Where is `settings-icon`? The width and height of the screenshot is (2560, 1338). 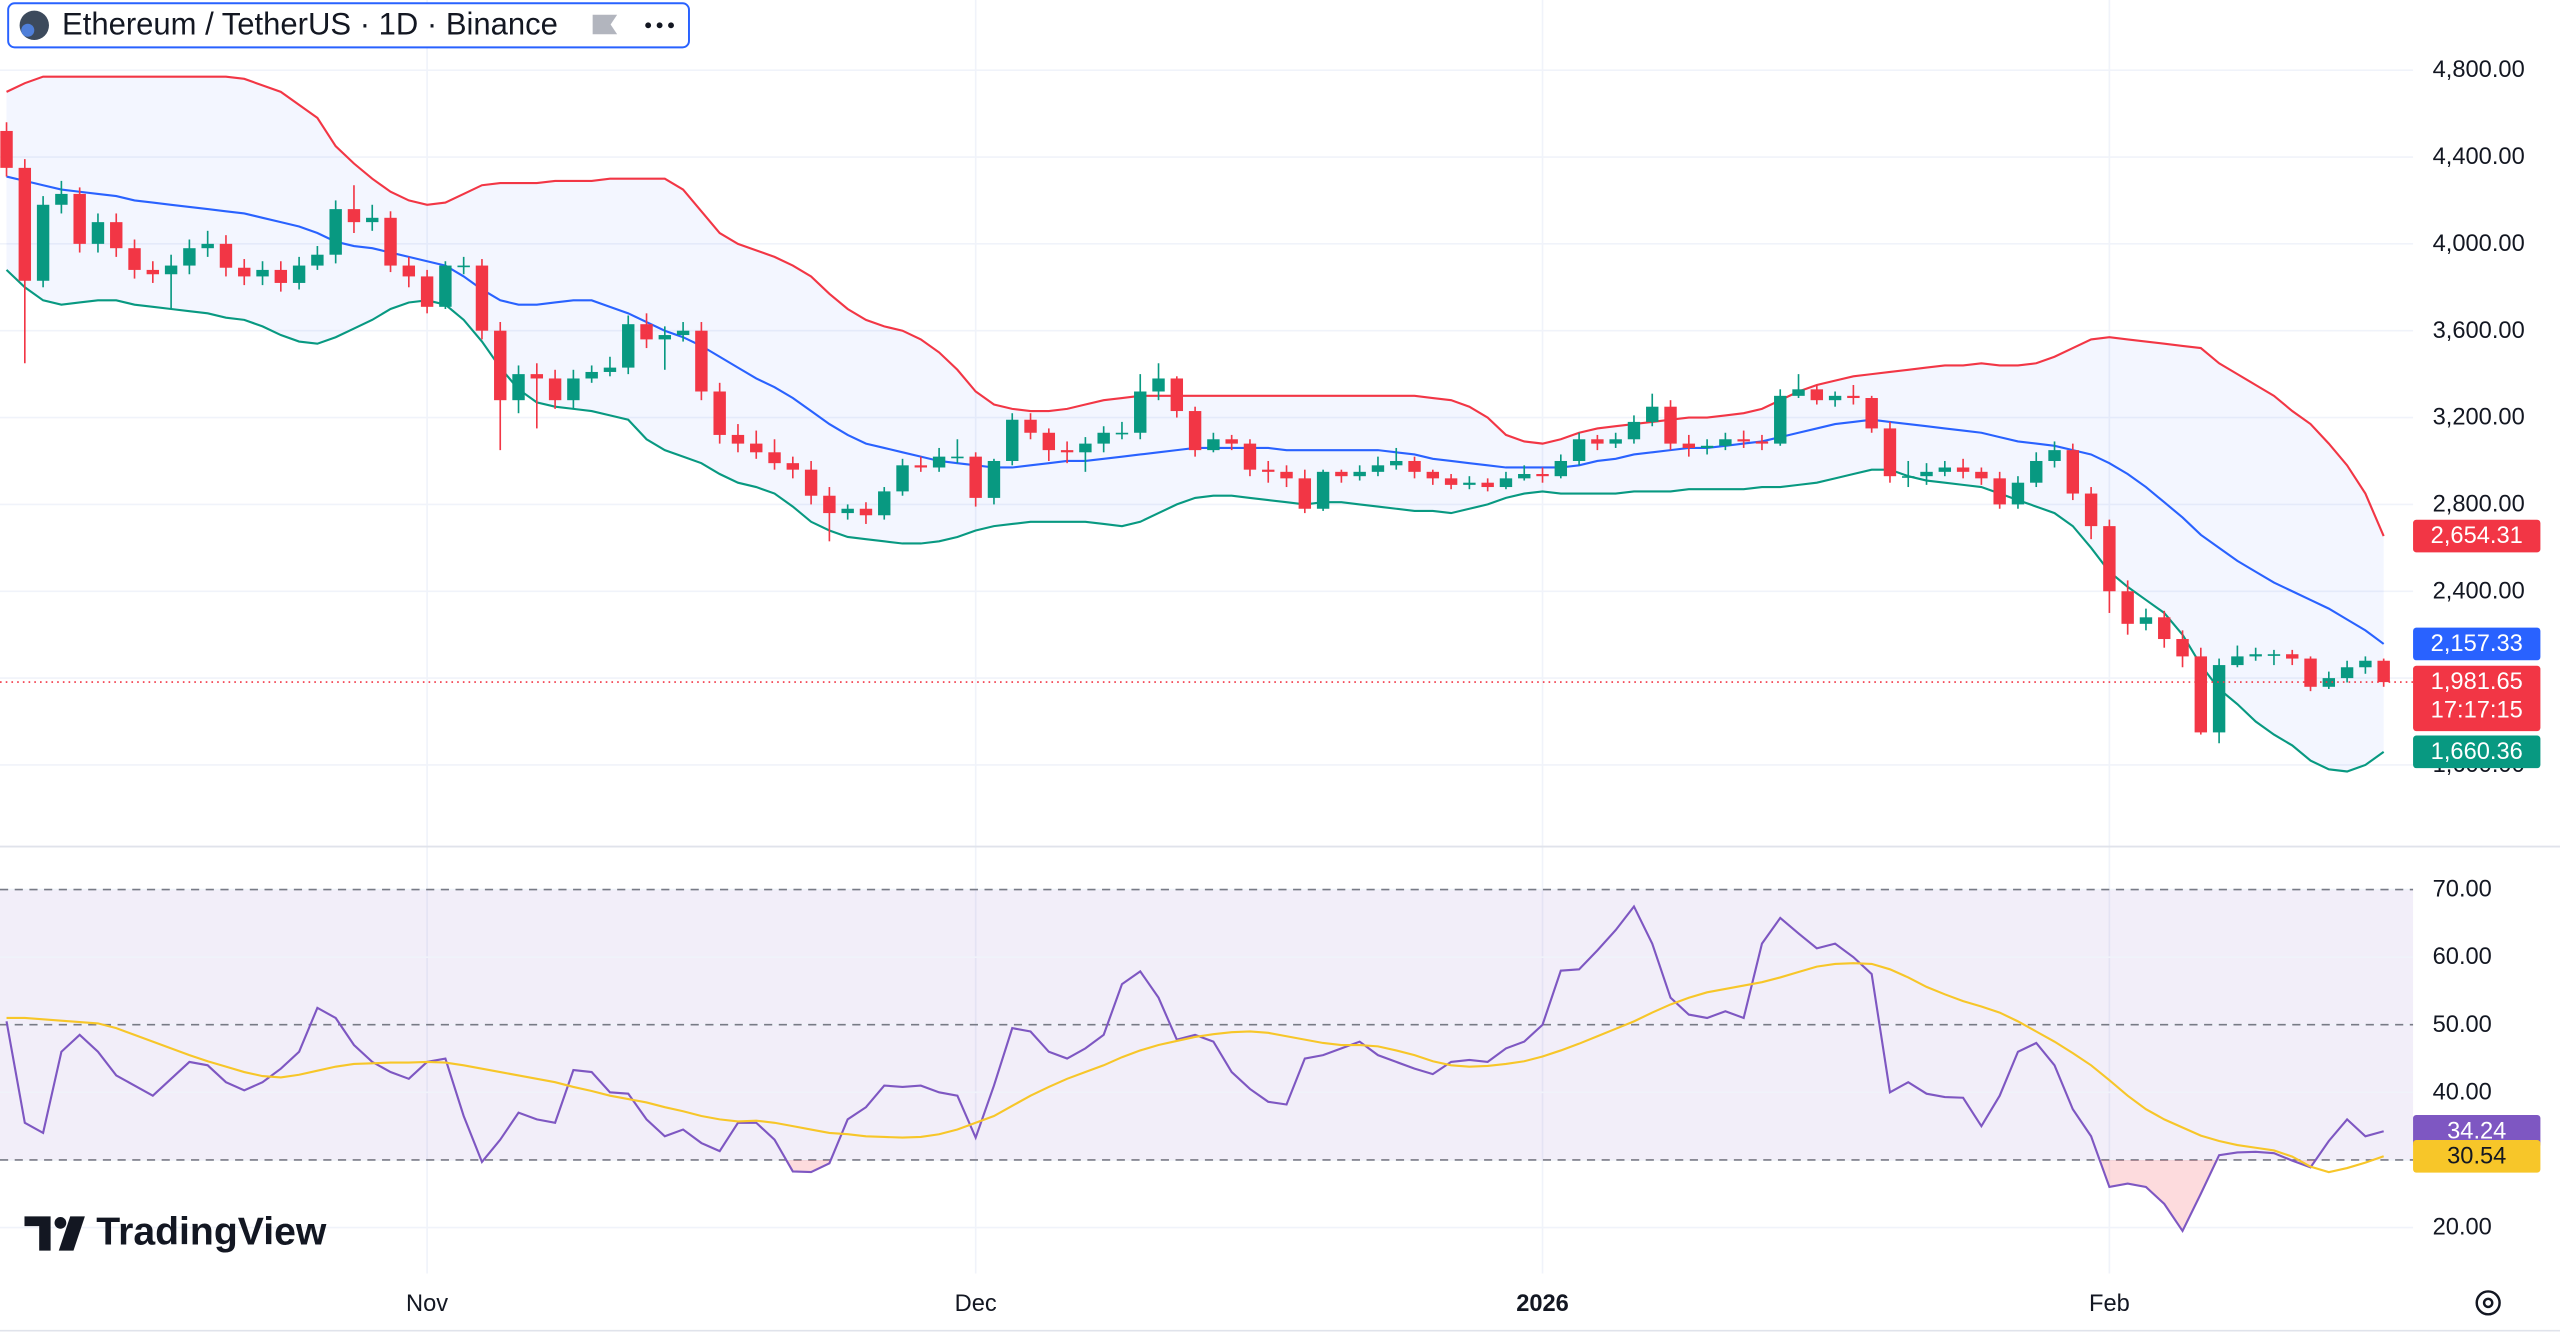 settings-icon is located at coordinates (2488, 1303).